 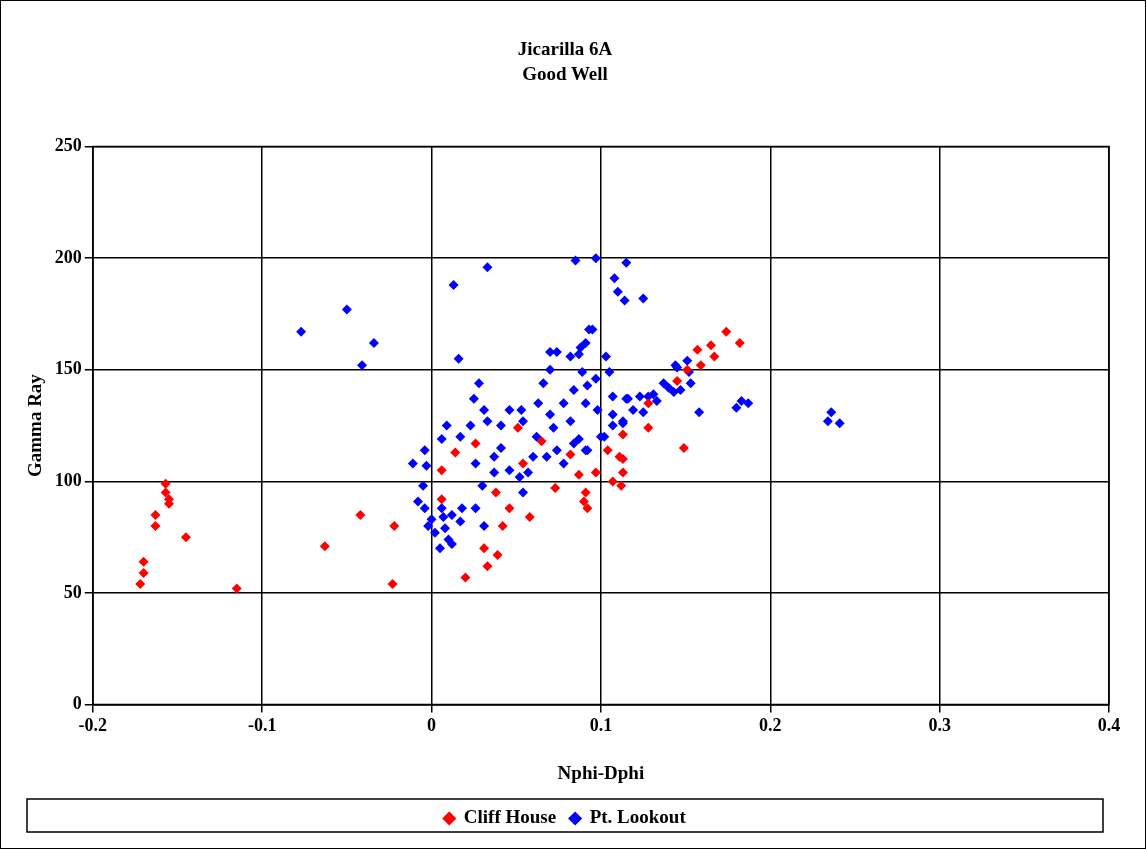 What do you see at coordinates (68, 368) in the screenshot?
I see `y-tick-label: 150` at bounding box center [68, 368].